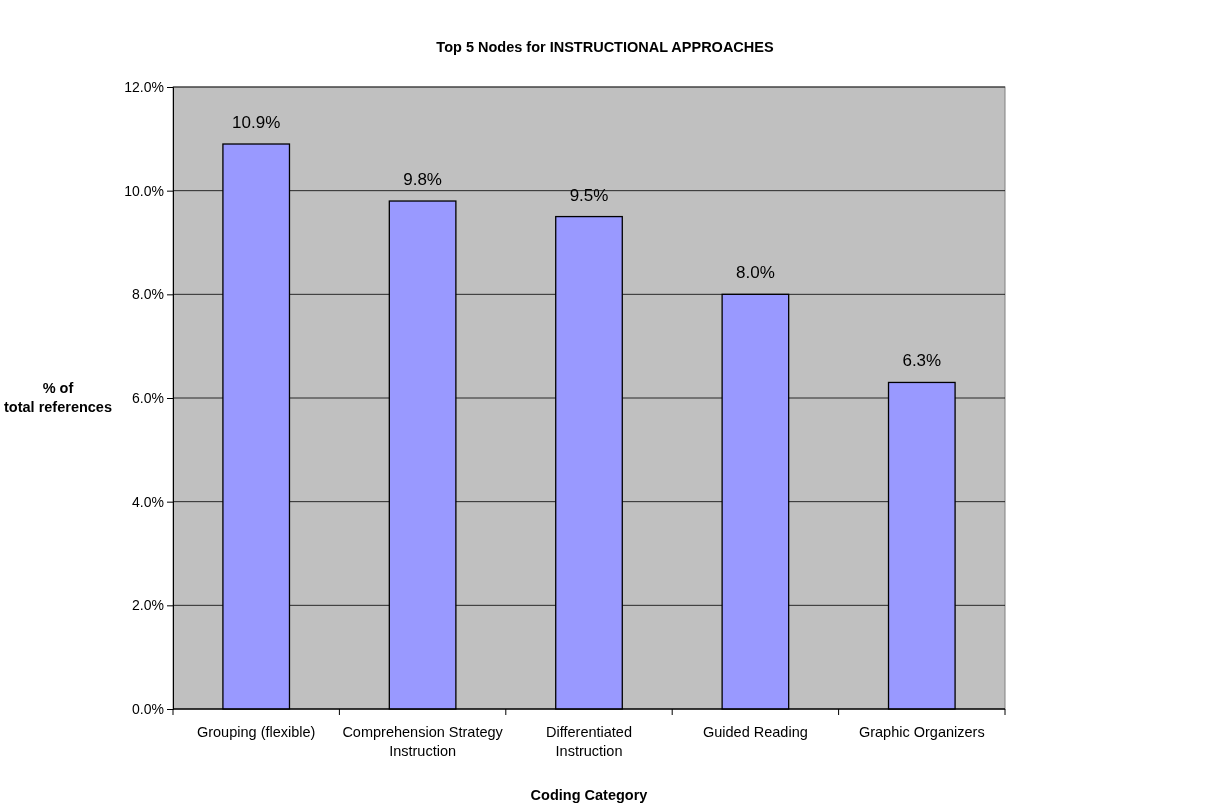 The width and height of the screenshot is (1211, 804). I want to click on y-tick-label: 12.0%, so click(144, 86).